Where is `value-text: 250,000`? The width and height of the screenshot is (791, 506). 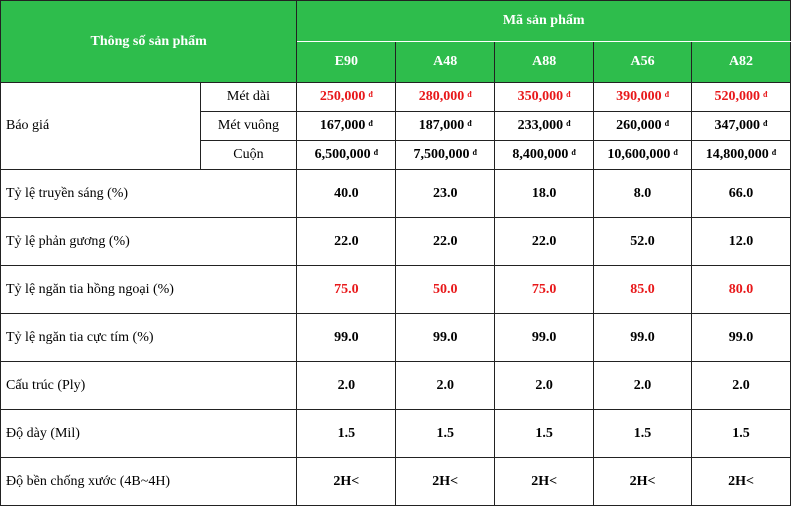 value-text: 250,000 is located at coordinates (342, 96).